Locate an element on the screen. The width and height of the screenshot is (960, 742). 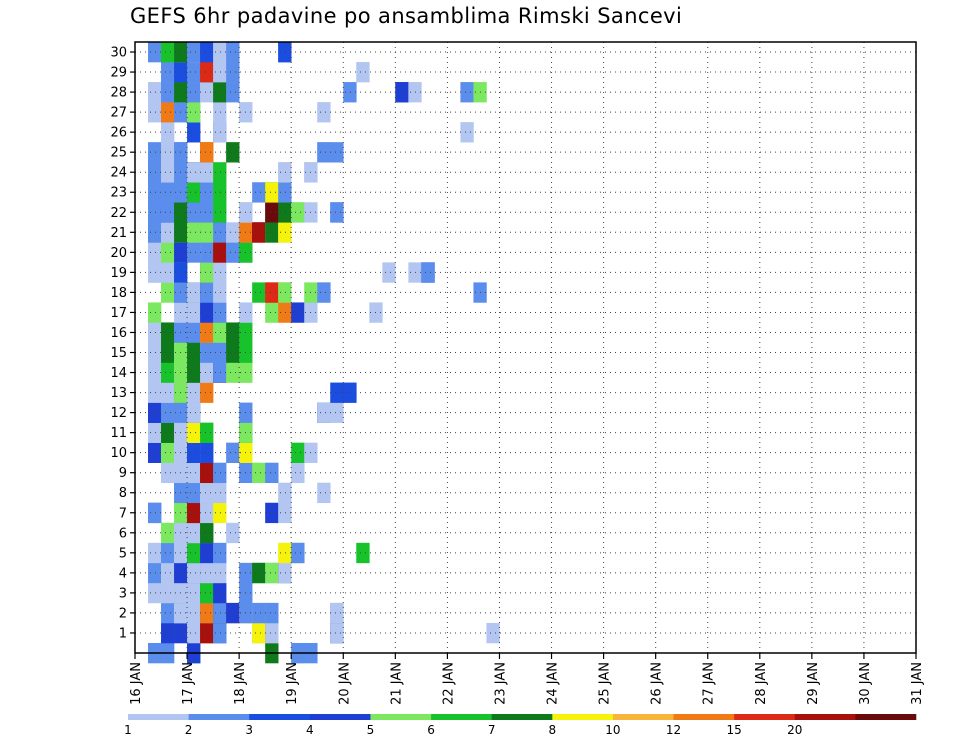
y-tick-label: 28 is located at coordinates (118, 93).